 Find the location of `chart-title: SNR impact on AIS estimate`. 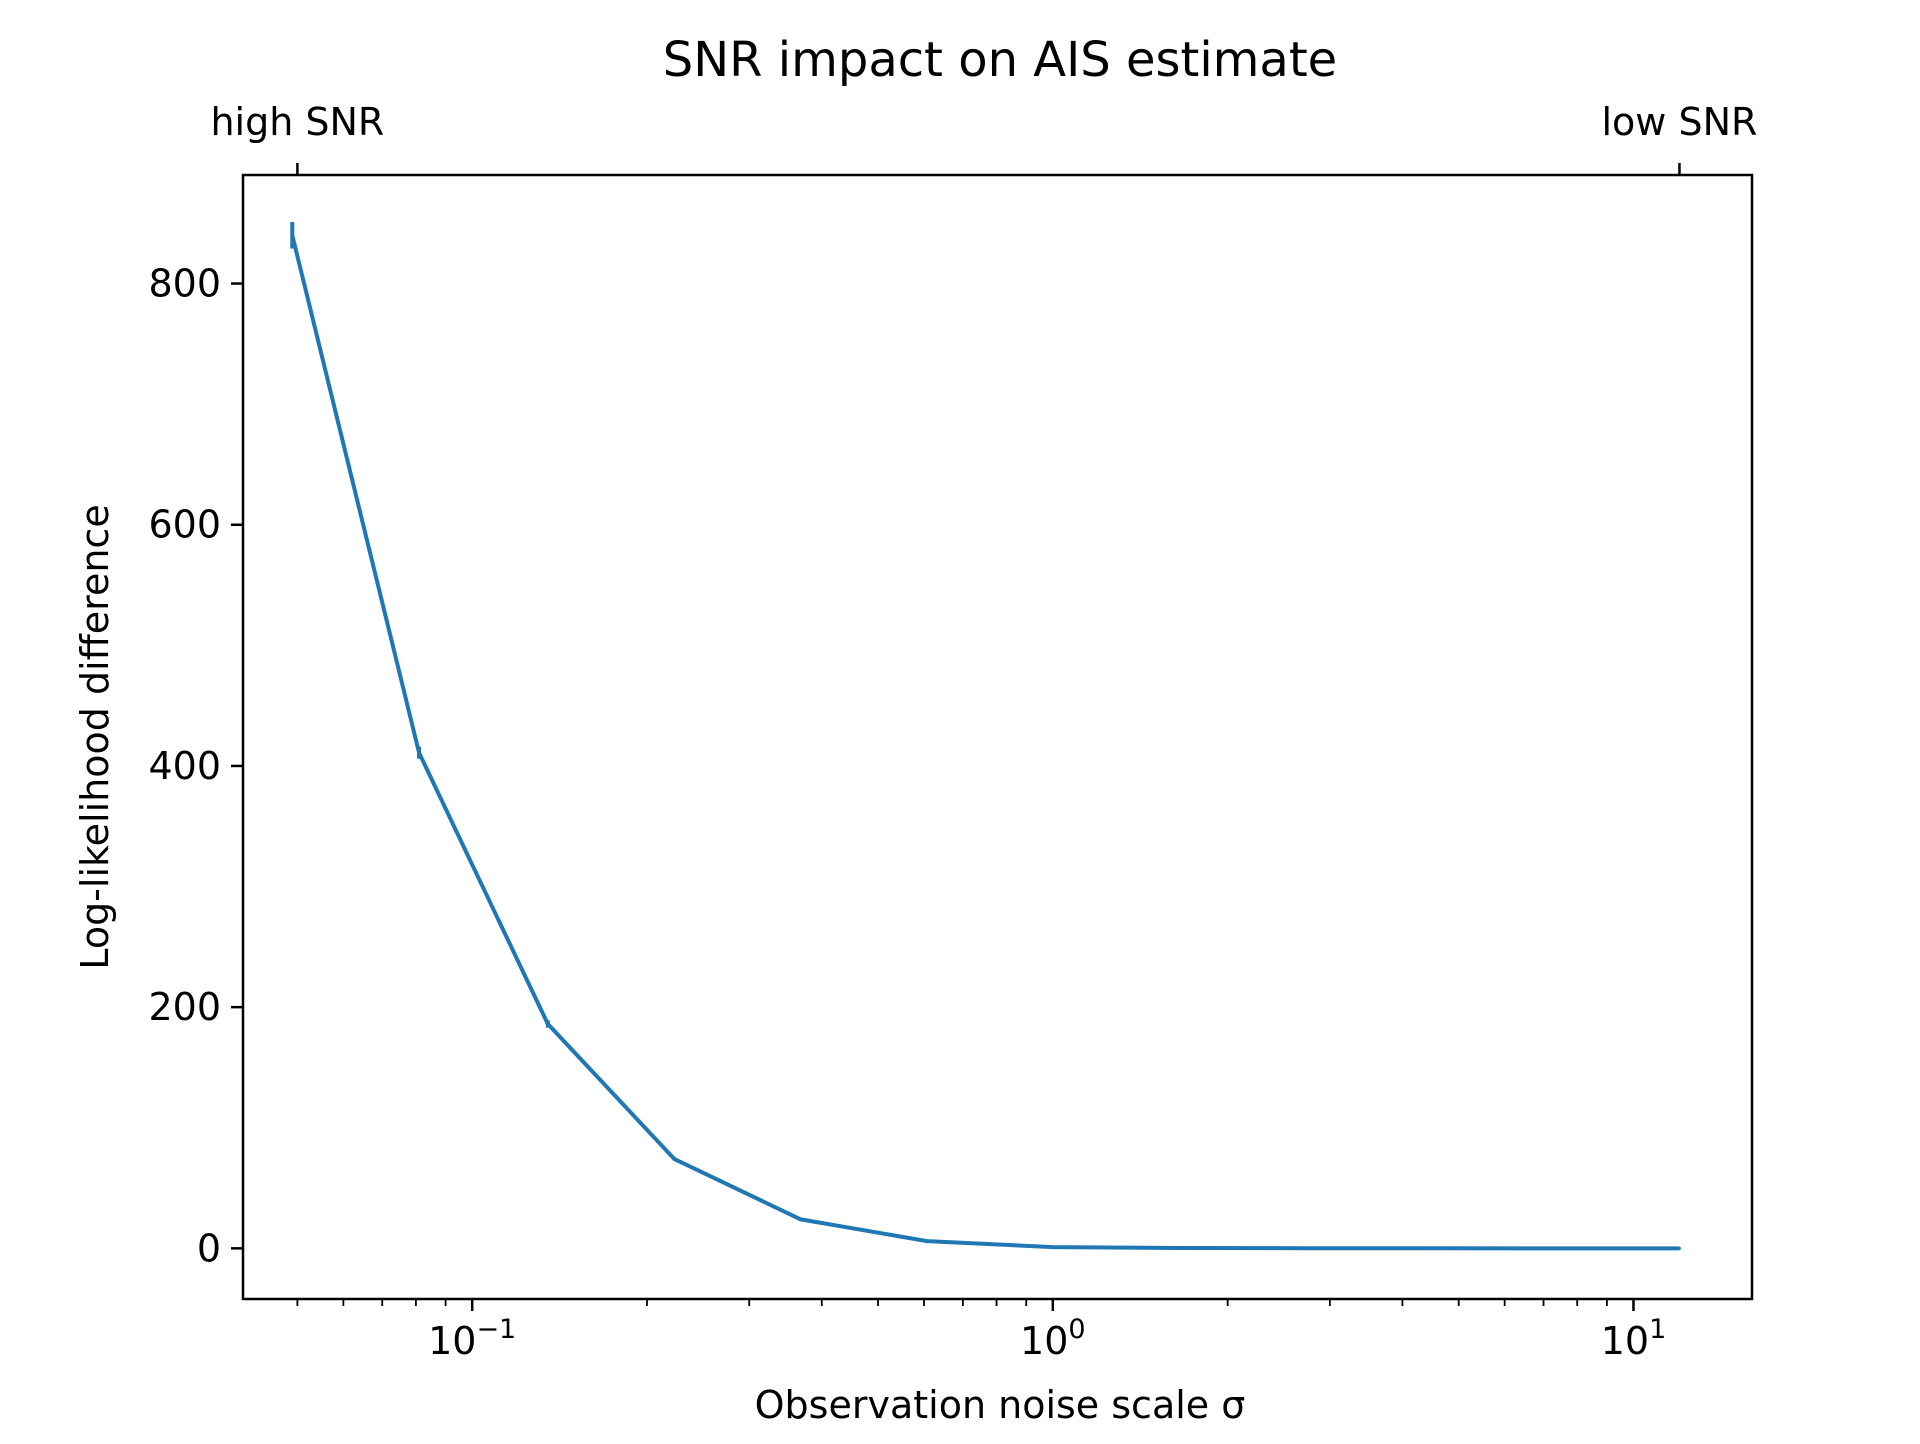

chart-title: SNR impact on AIS estimate is located at coordinates (1000, 60).